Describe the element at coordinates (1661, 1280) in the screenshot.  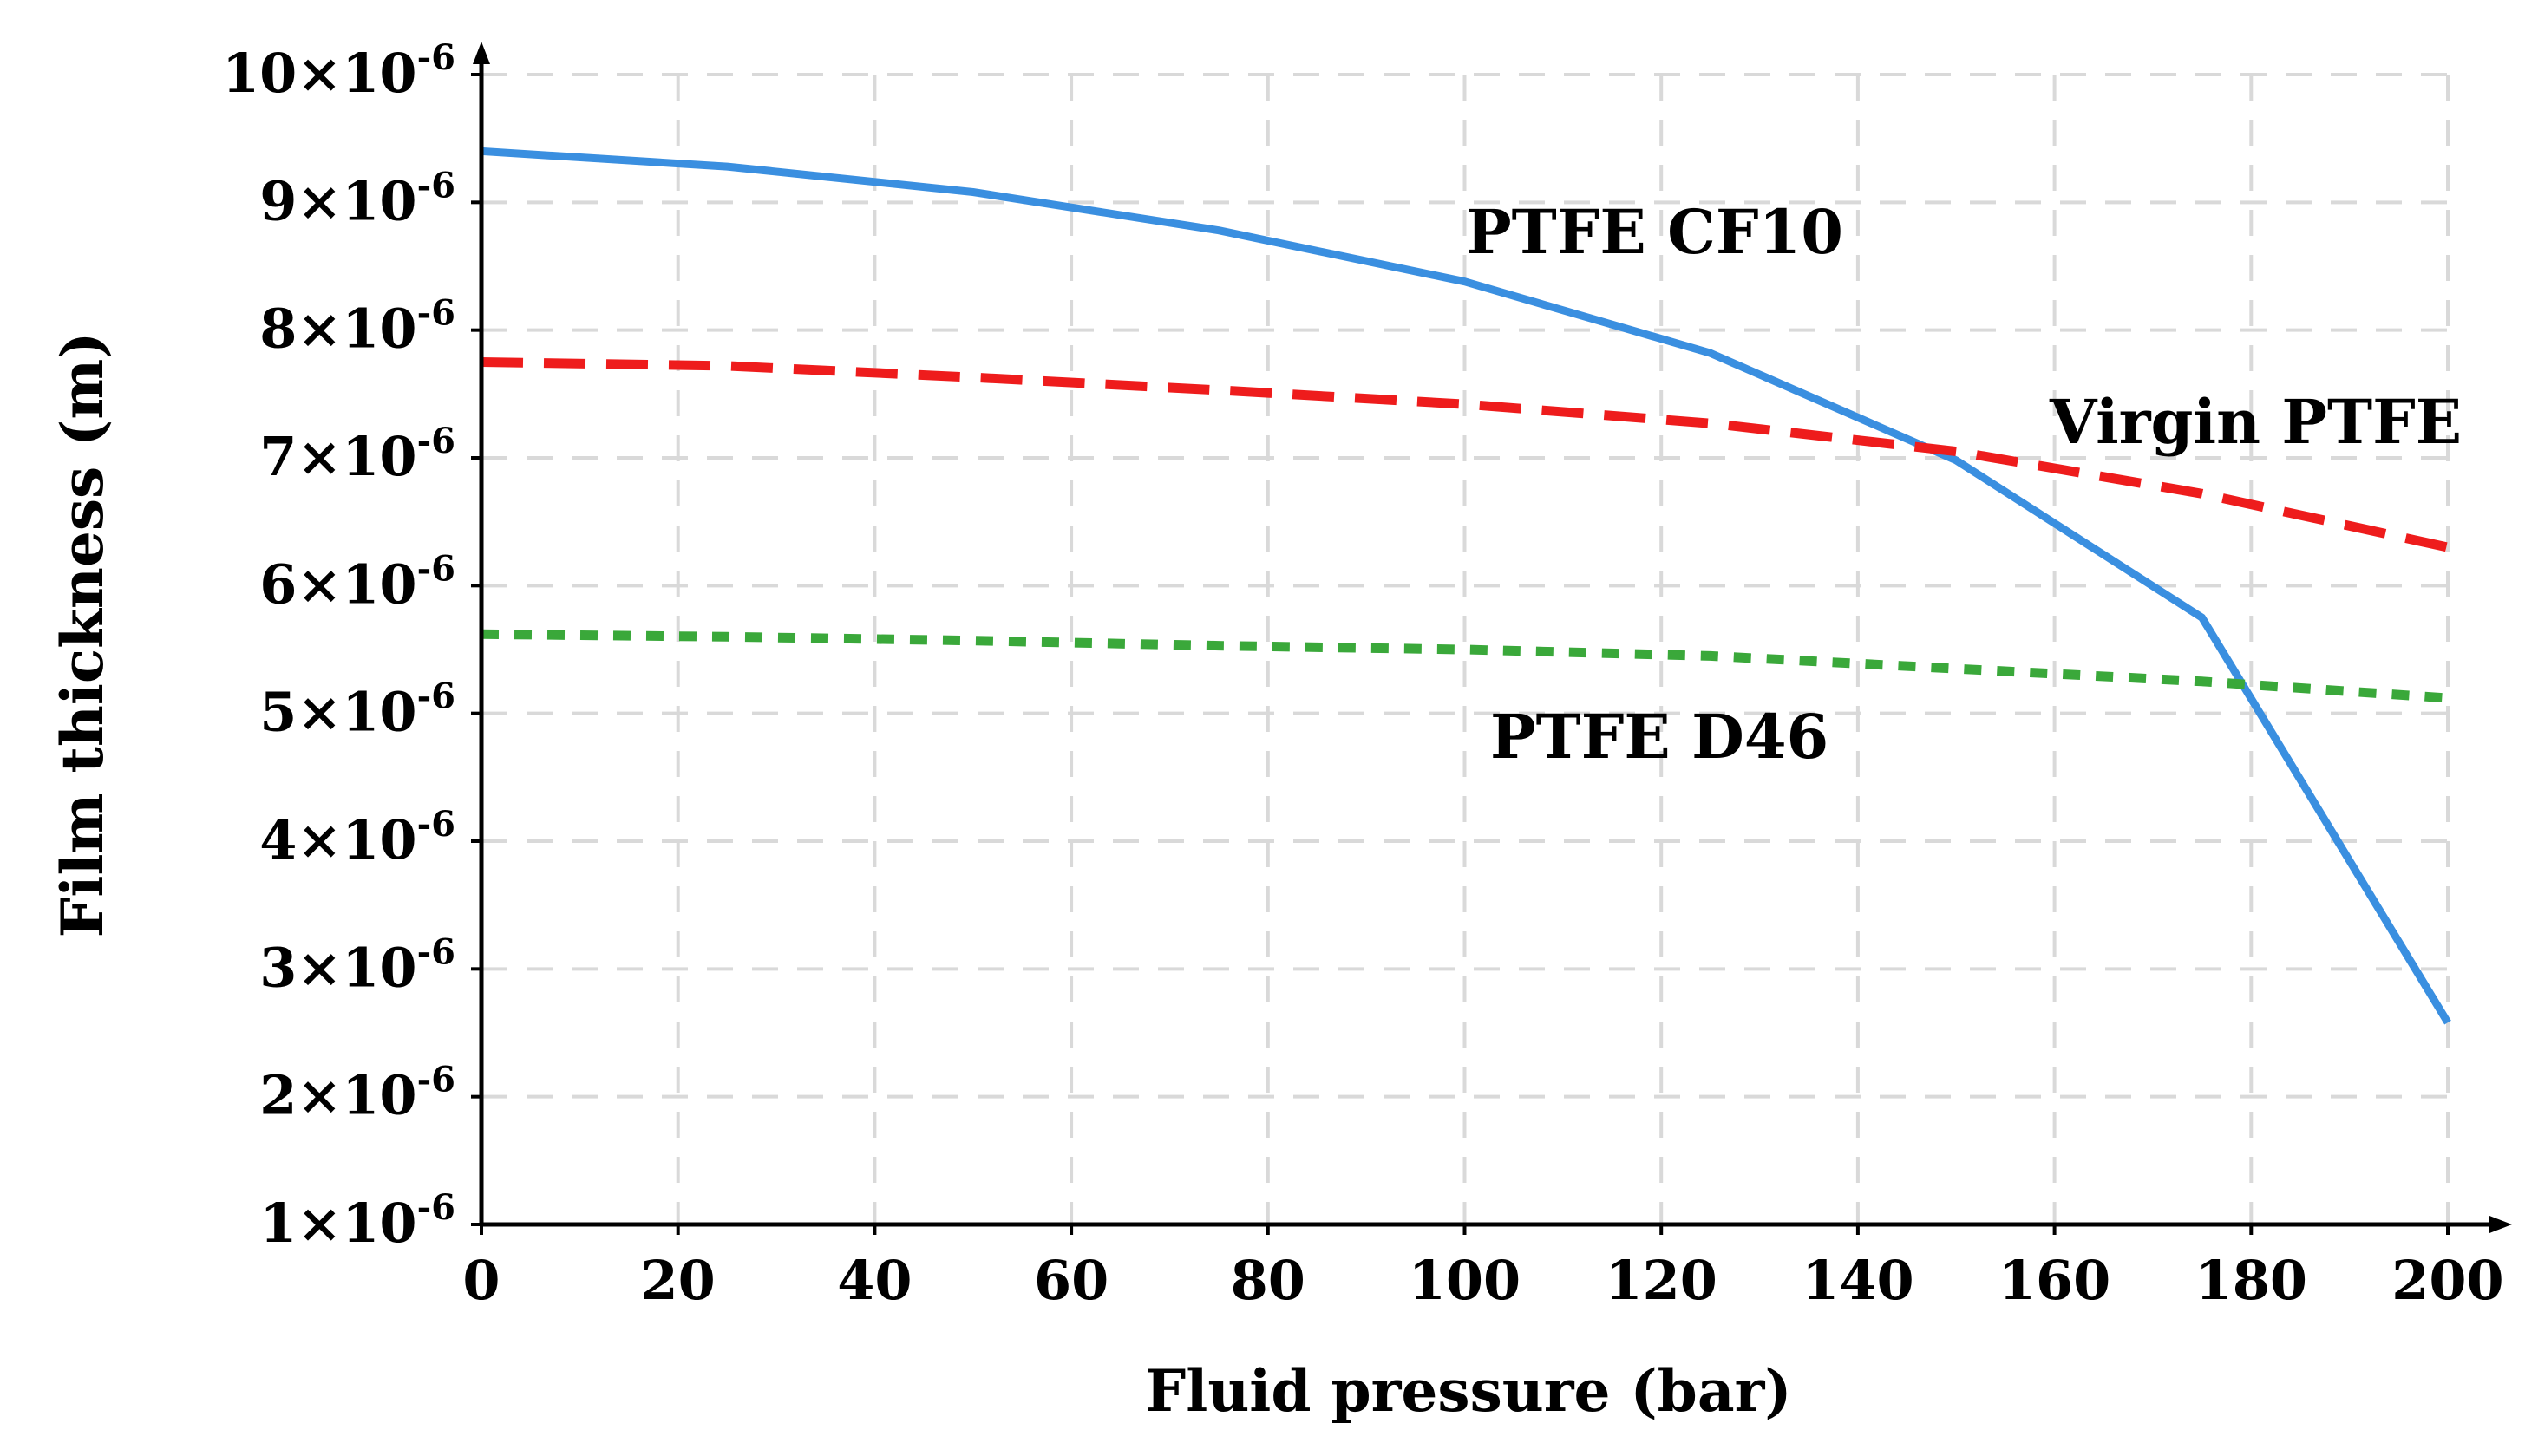
I see `x-tick-label: 120` at that location.